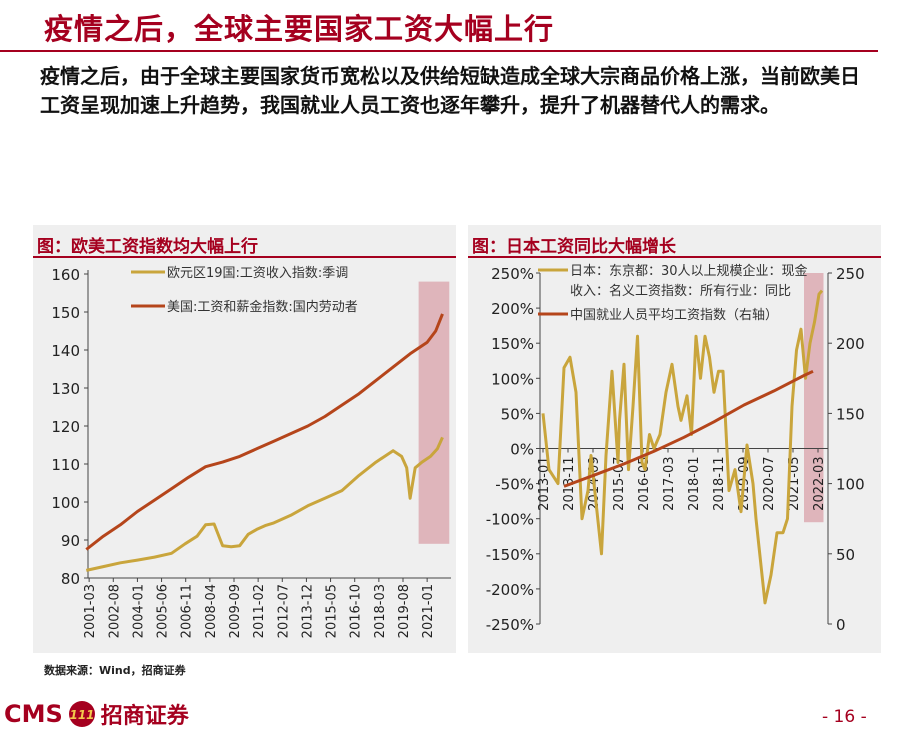  I want to click on x-tick-label: 2015-05, so click(332, 611).